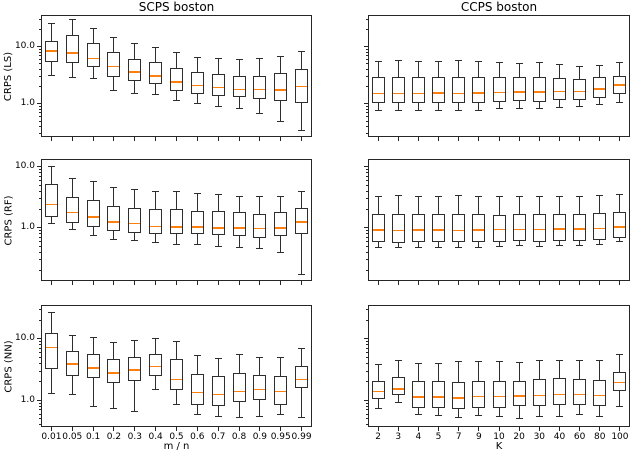 Image resolution: width=640 pixels, height=456 pixels. What do you see at coordinates (378, 437) in the screenshot?
I see `x-tick-label: 2` at bounding box center [378, 437].